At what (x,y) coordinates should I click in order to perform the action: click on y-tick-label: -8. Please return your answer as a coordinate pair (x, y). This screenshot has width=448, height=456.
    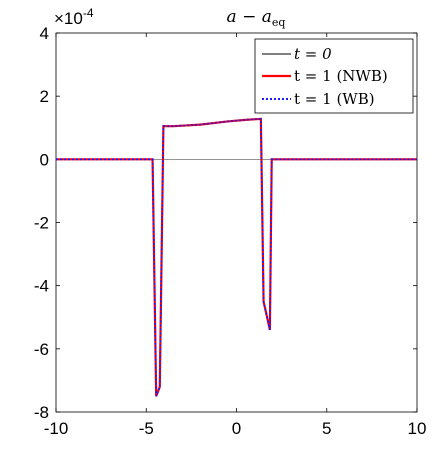
    Looking at the image, I should click on (41, 412).